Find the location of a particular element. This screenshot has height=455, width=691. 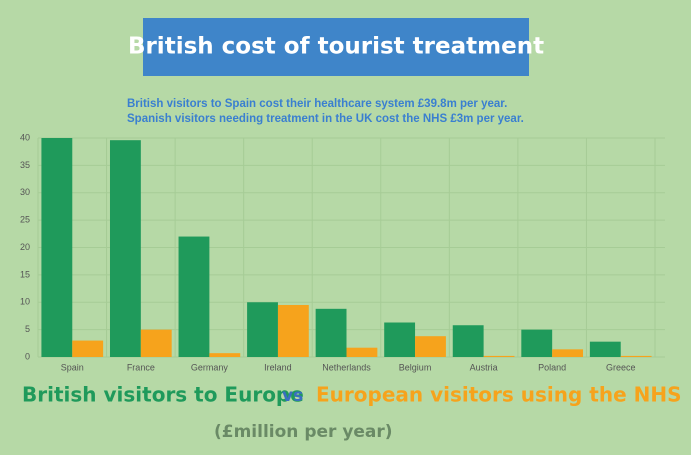

y-tick-label: 5 is located at coordinates (27, 329).